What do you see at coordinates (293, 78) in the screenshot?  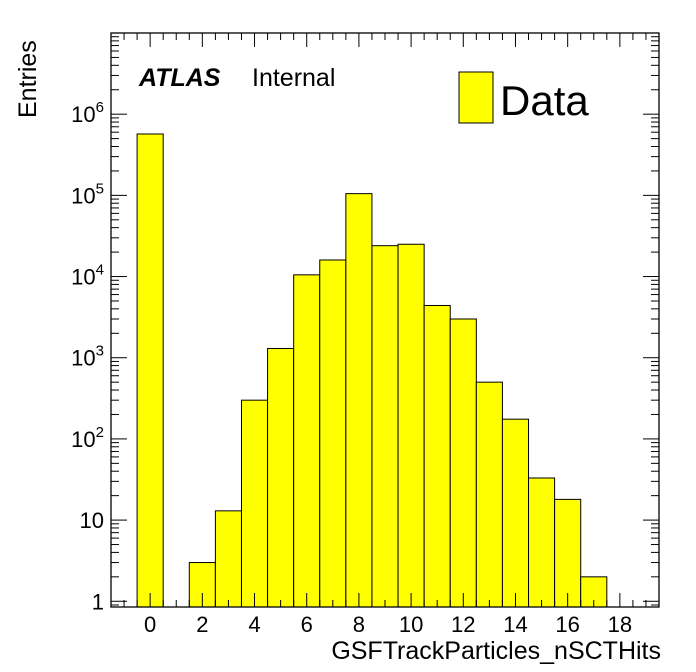 I see `atlas-status-label: Internal` at bounding box center [293, 78].